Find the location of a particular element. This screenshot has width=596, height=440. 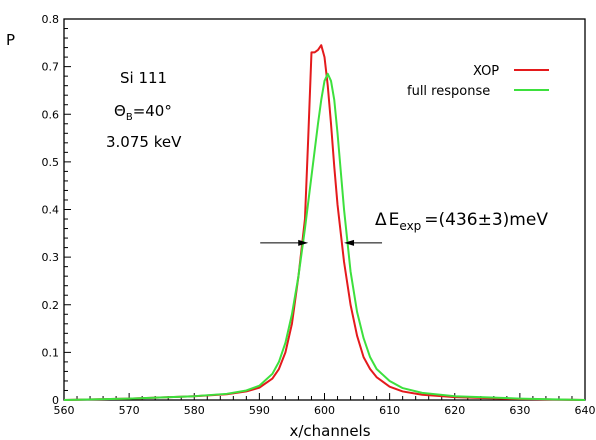

fwhm-subscript: exp is located at coordinates (410, 226).